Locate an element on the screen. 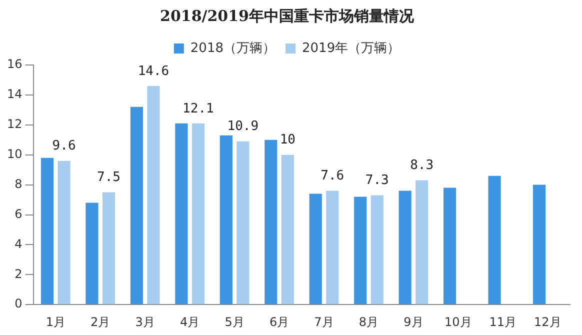  y-tick-label: 8 is located at coordinates (18, 183).